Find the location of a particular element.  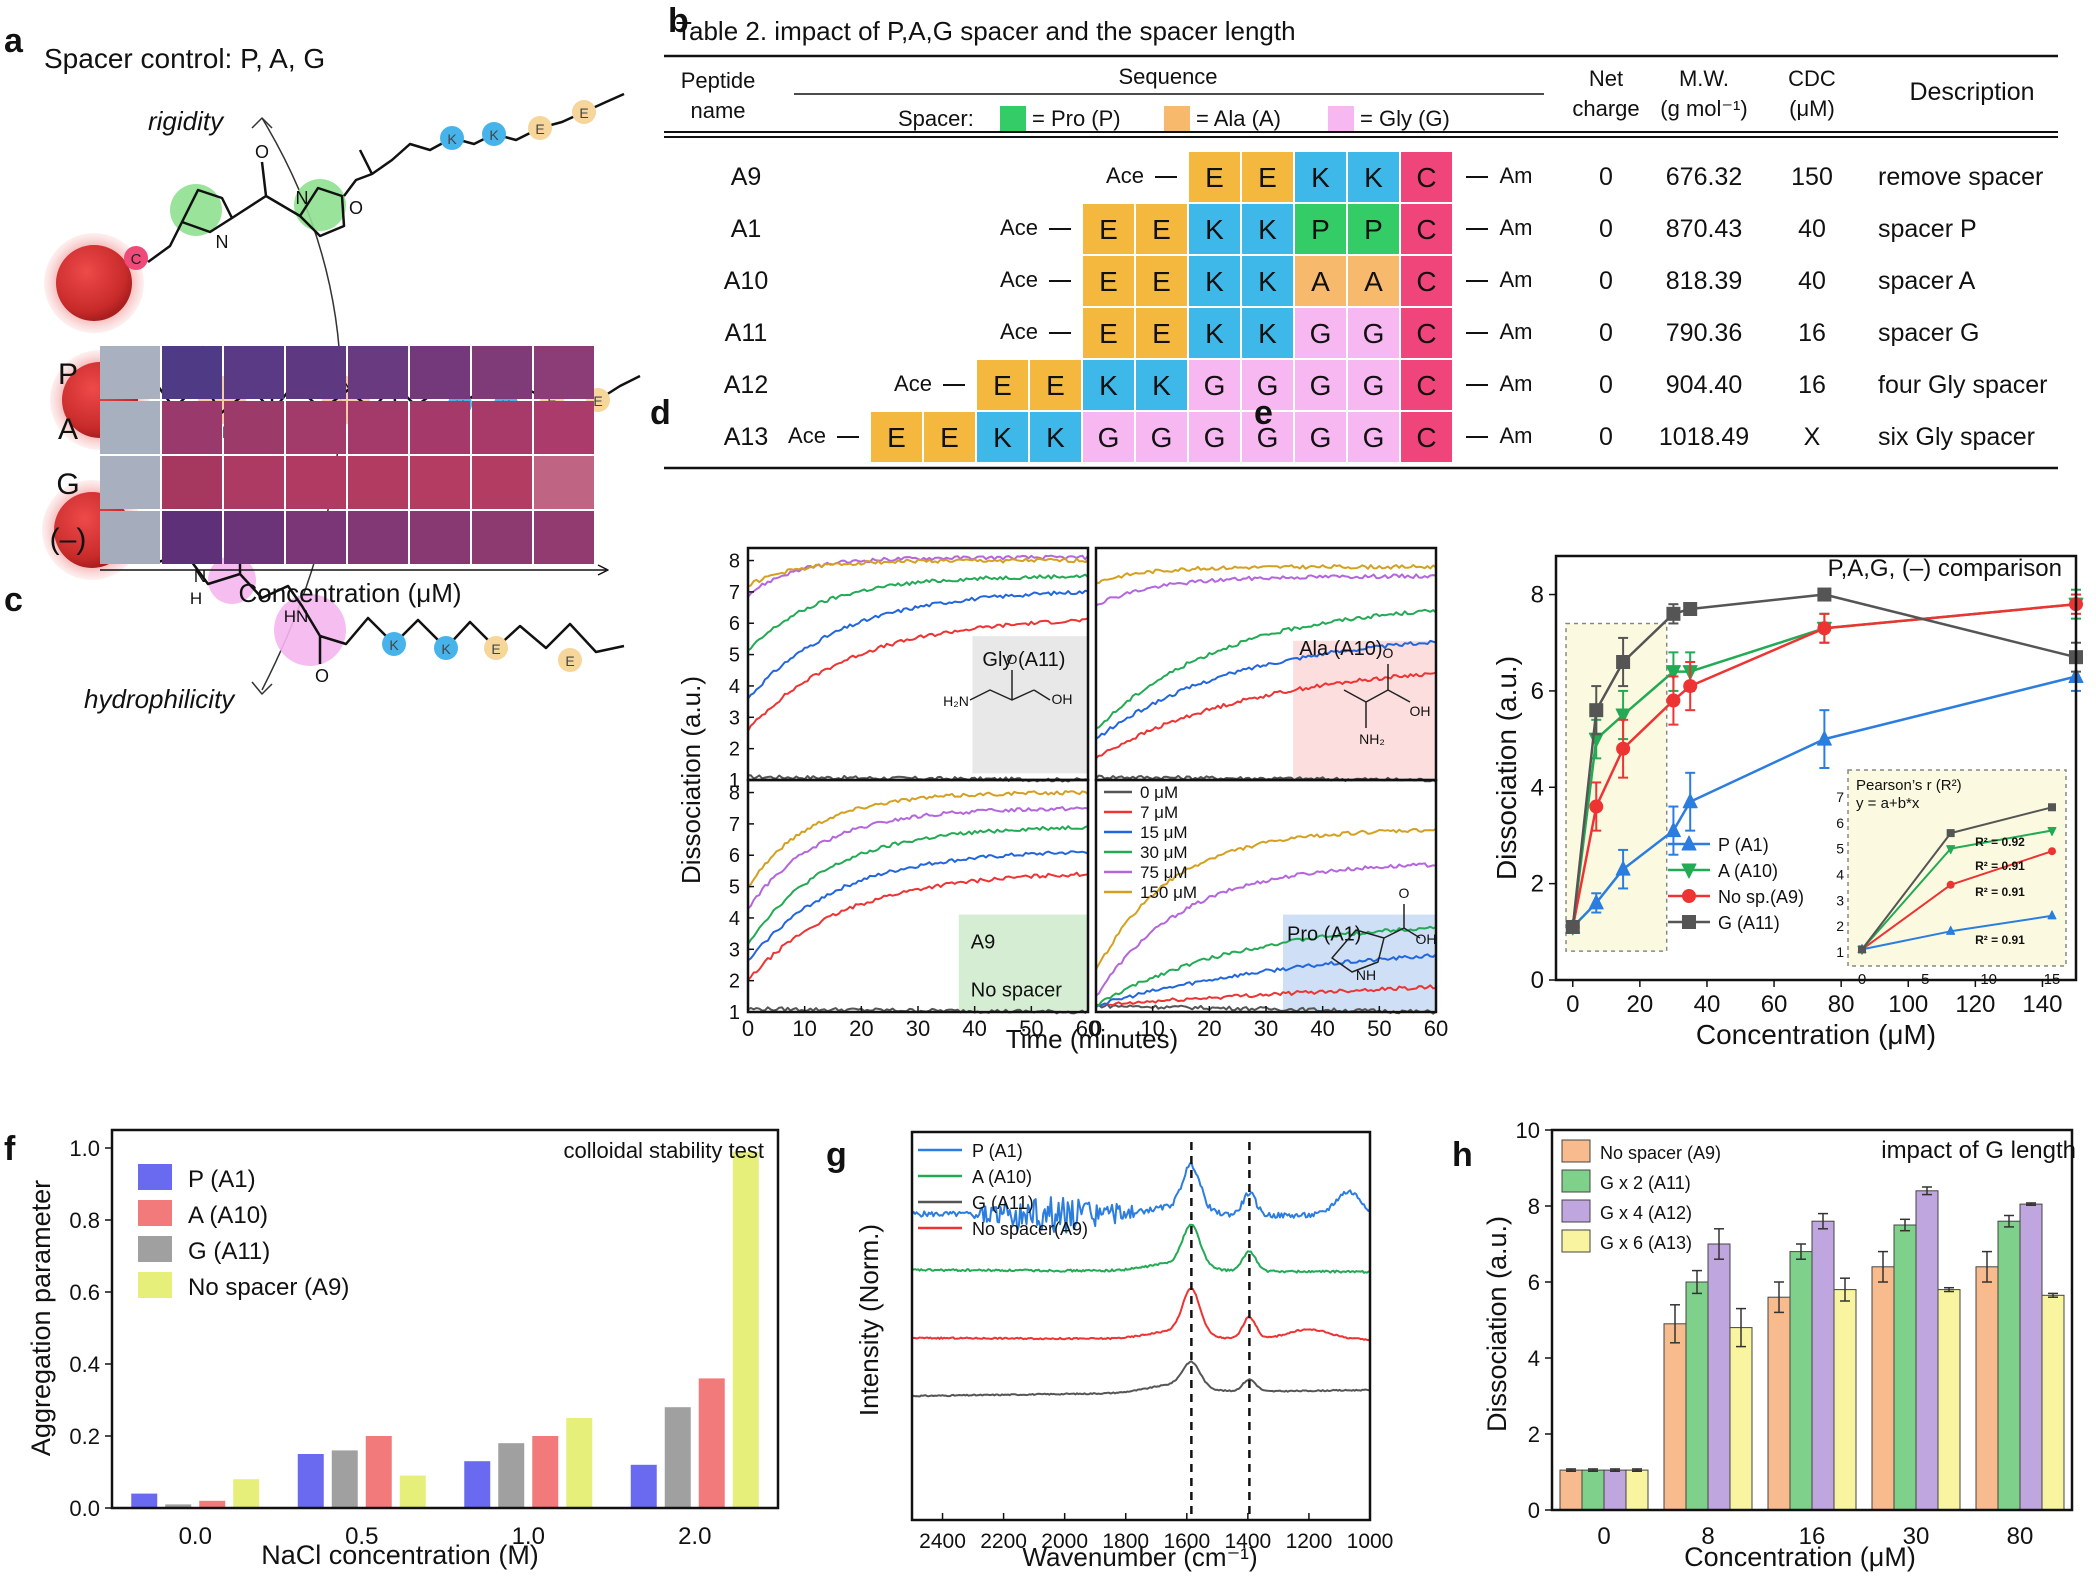

row-cdc-A11: 16 is located at coordinates (1812, 333).